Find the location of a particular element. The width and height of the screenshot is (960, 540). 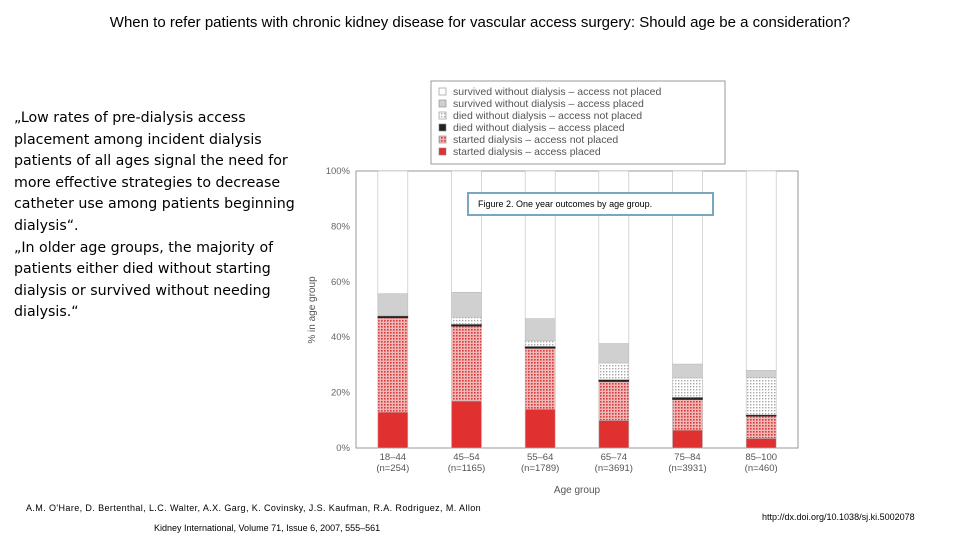

y-axis-label: % in age group is located at coordinates (312, 310).